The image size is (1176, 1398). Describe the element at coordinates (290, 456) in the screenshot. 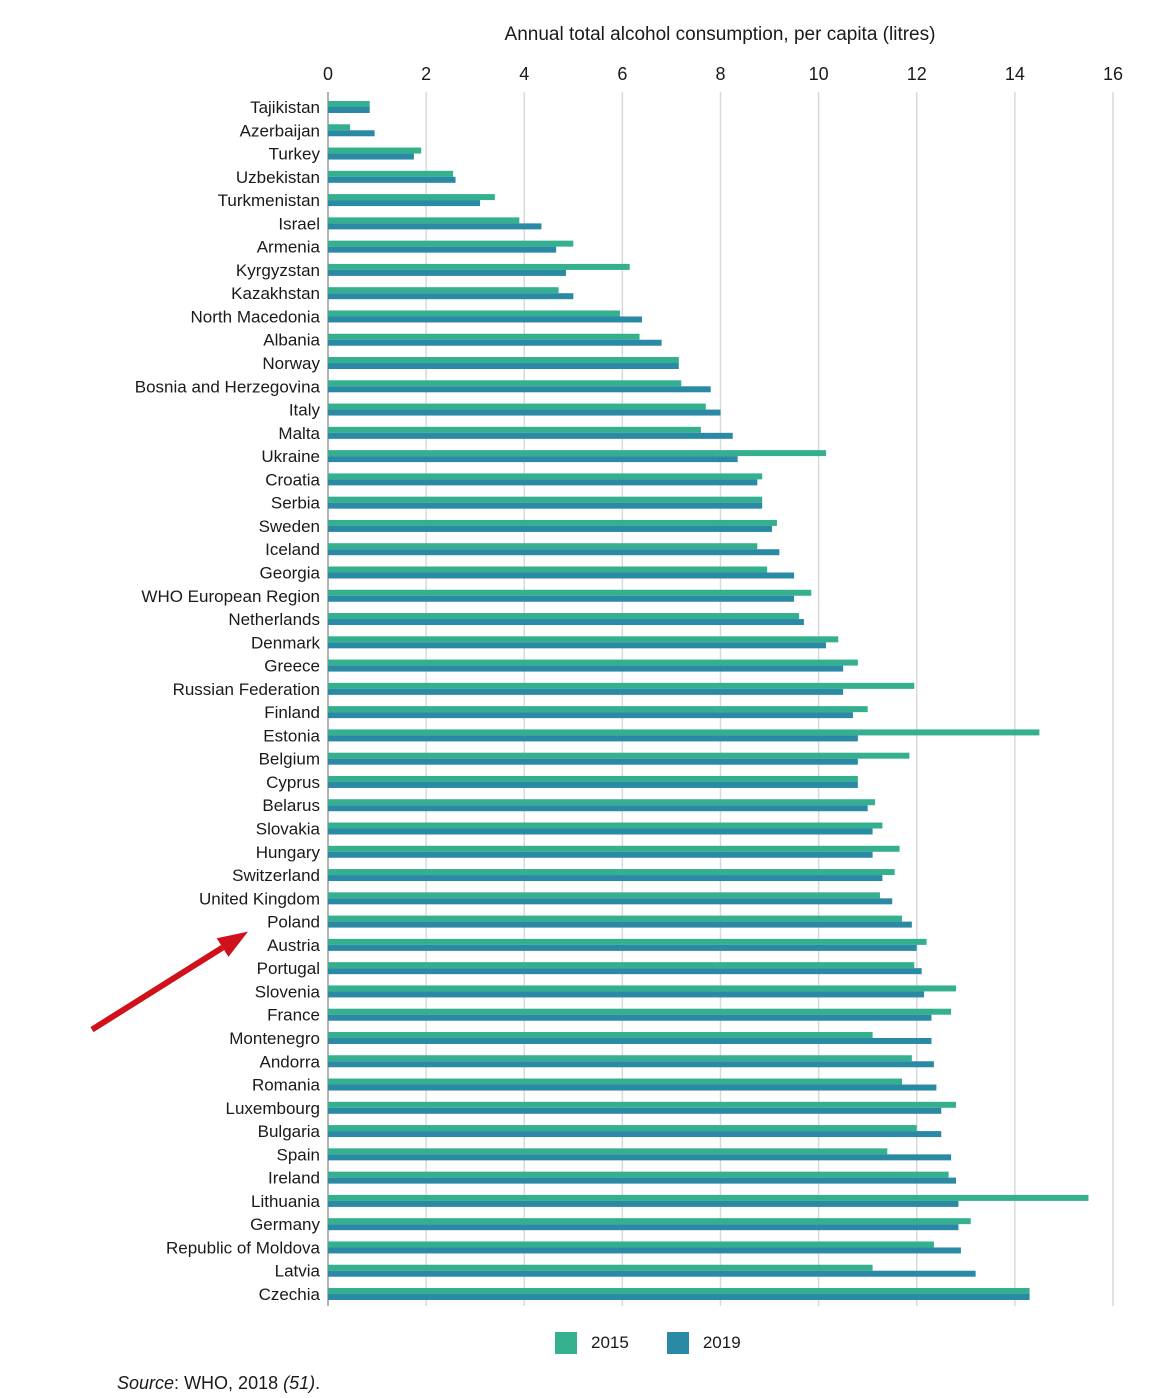

I see `category-label-ukraine: Ukraine` at that location.